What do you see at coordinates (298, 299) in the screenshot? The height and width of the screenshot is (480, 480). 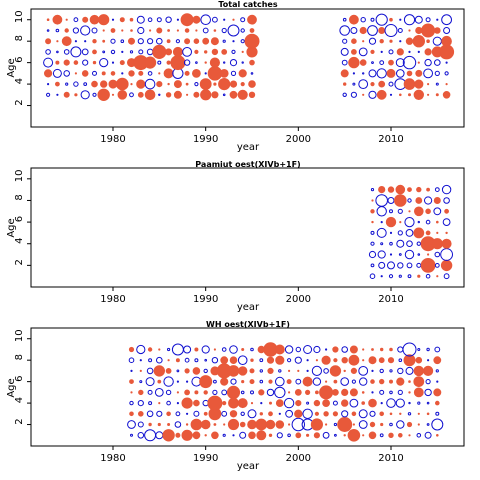 I see `x-tick-label: 2000` at bounding box center [298, 299].